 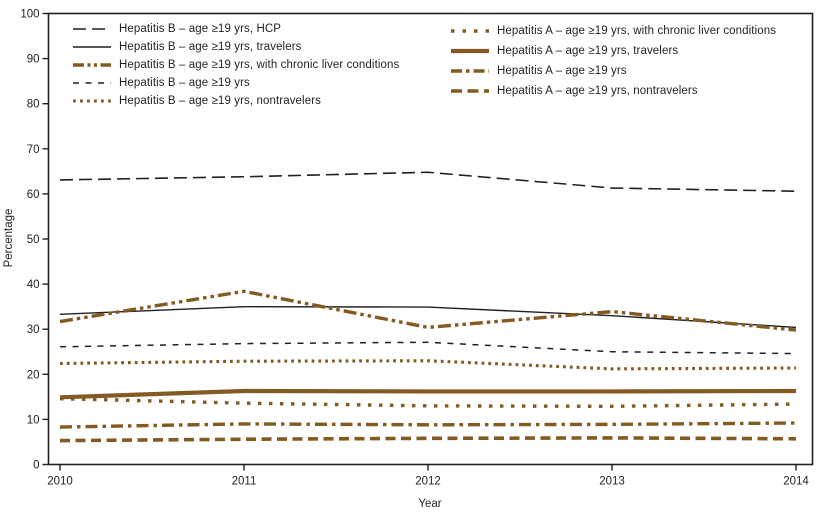 What do you see at coordinates (33, 420) in the screenshot?
I see `y-tick-label: 10` at bounding box center [33, 420].